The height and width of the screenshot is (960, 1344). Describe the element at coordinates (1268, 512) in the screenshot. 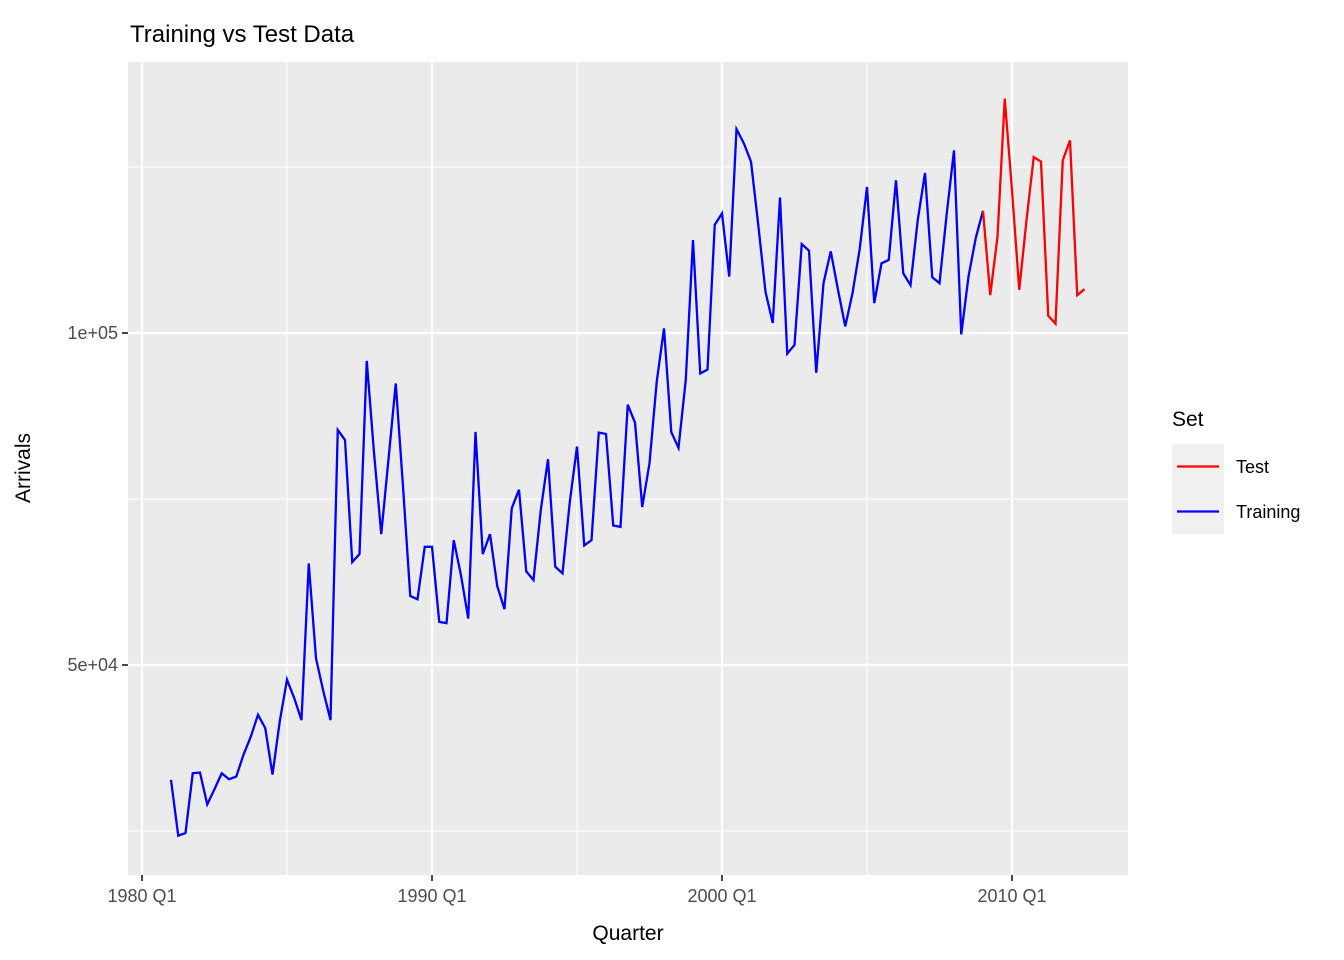

I see `legend-label-training: Training` at that location.